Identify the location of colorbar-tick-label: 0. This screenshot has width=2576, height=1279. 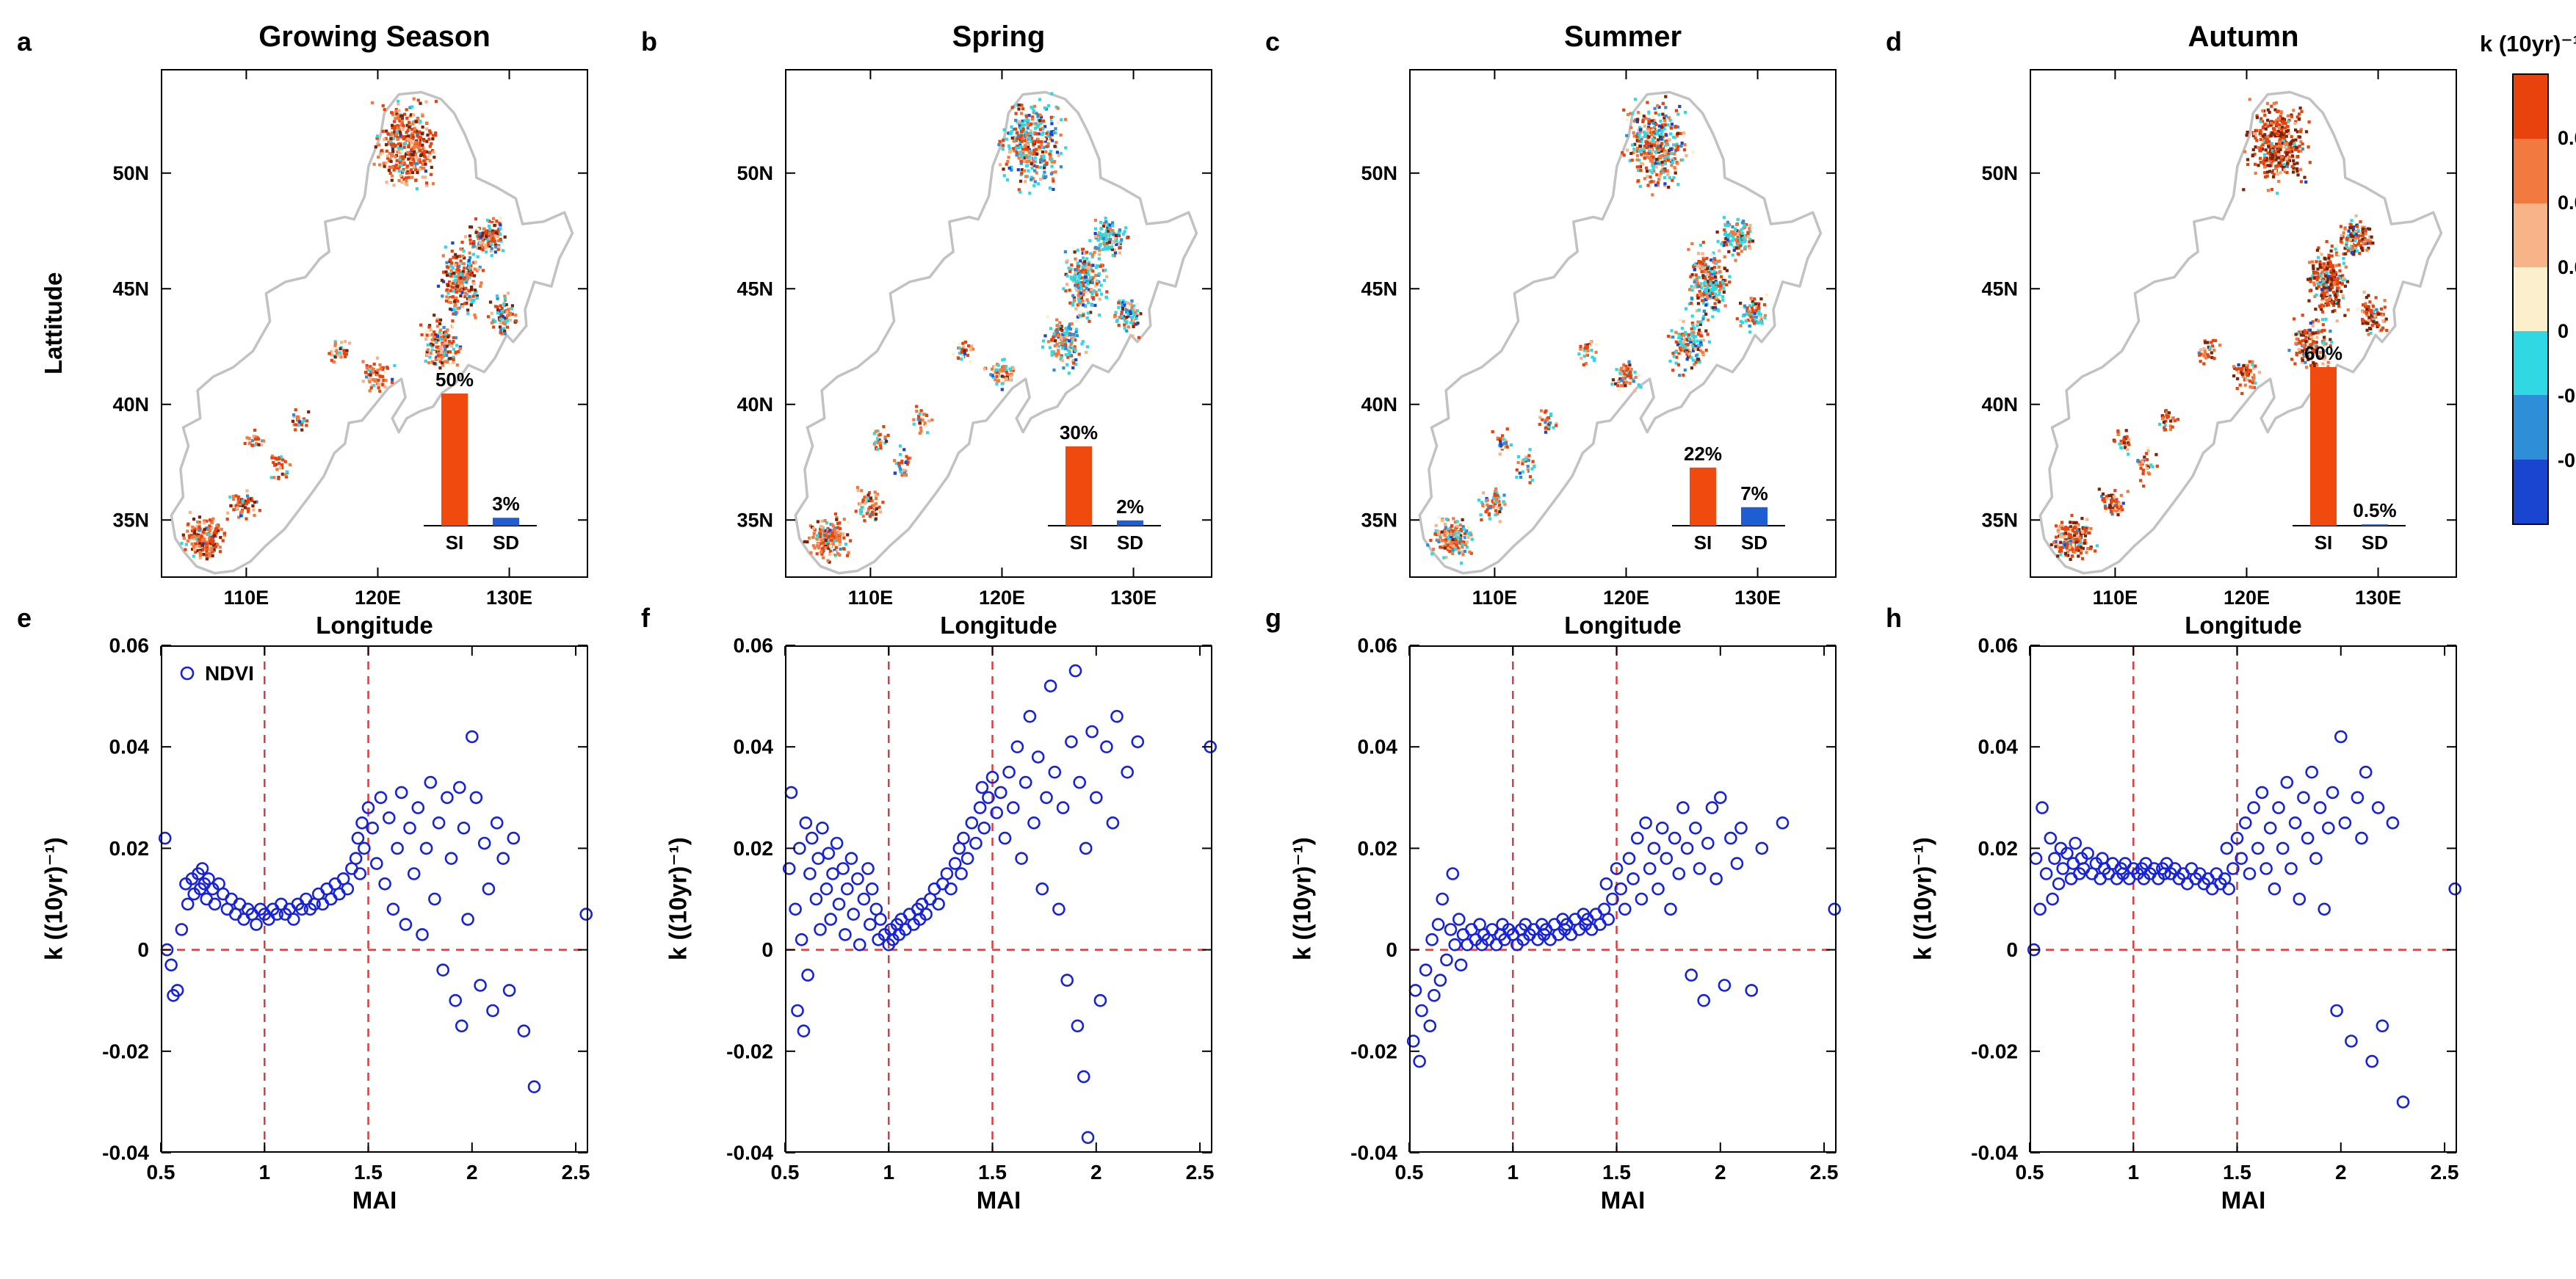
(2563, 331).